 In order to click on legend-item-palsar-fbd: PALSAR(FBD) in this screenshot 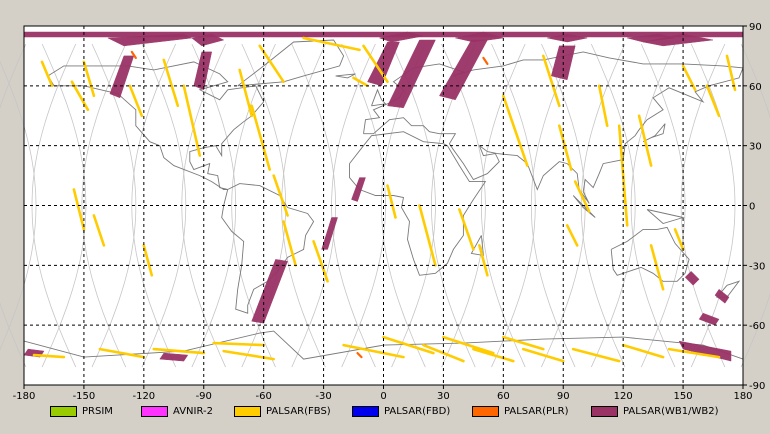, I will do `click(401, 411)`.